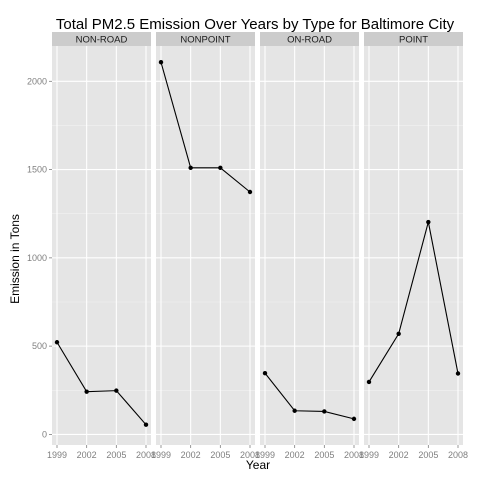 The height and width of the screenshot is (485, 480). Describe the element at coordinates (37, 81) in the screenshot. I see `y-tick-label: 2000` at that location.